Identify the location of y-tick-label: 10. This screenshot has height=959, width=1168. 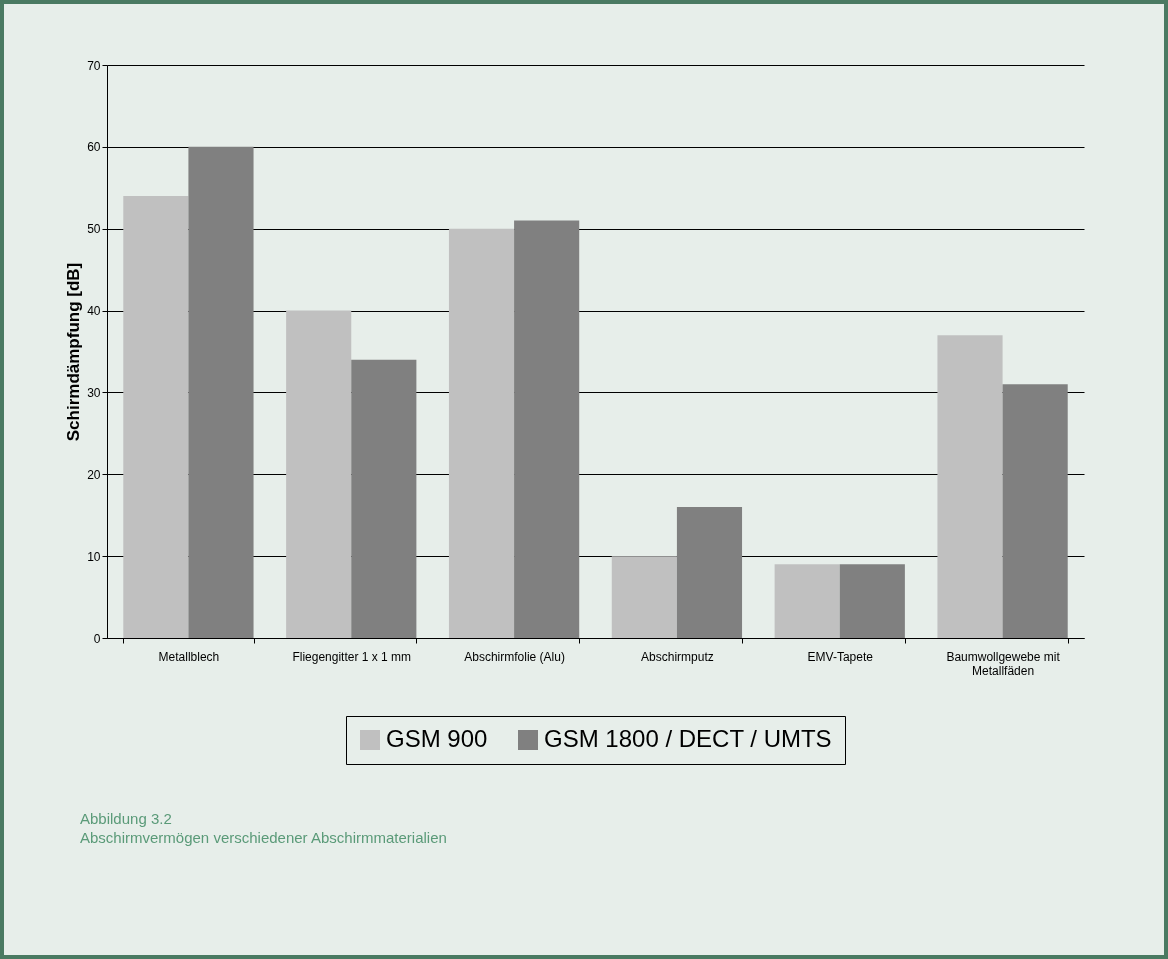
(94, 556).